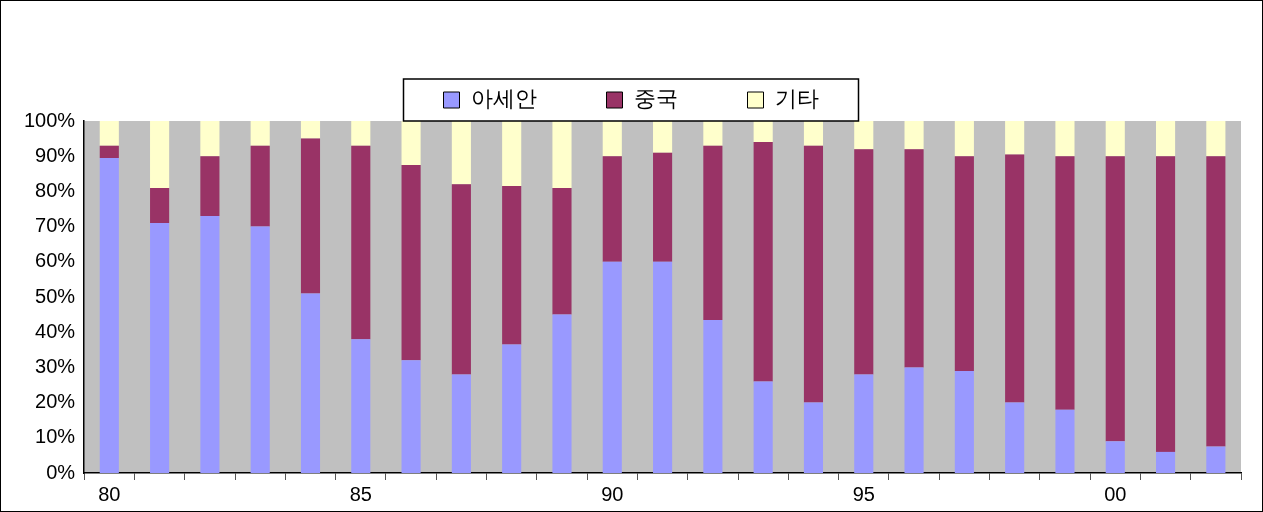  I want to click on y-tick-label: 20%, so click(55, 401).